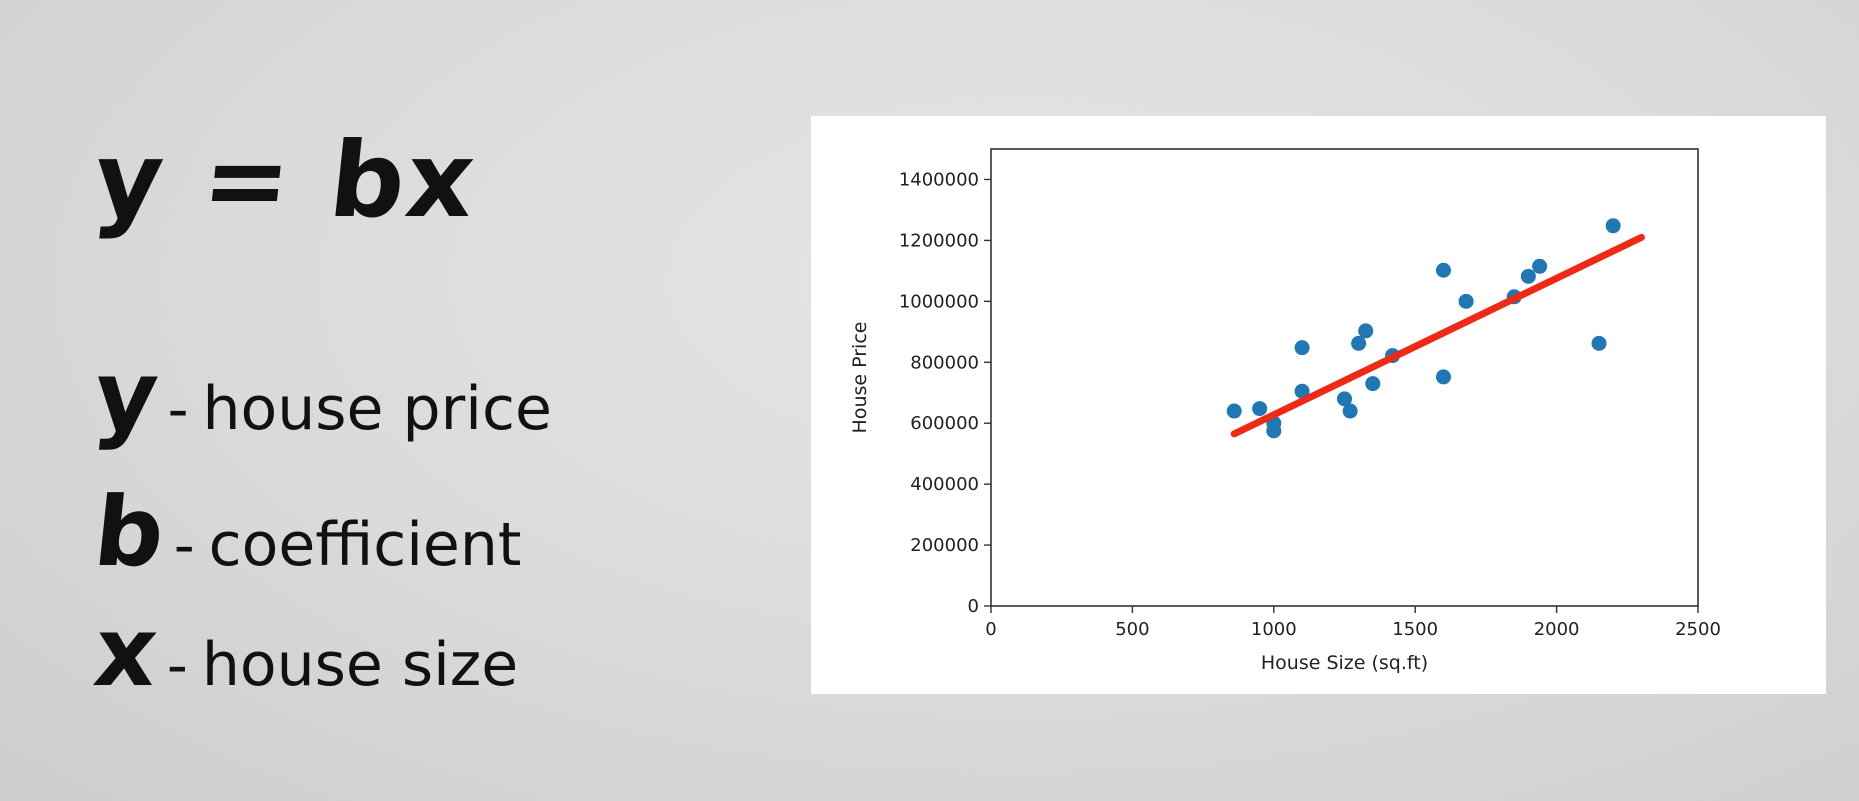 The width and height of the screenshot is (1859, 801). I want to click on y-axis-title: House Price, so click(860, 378).